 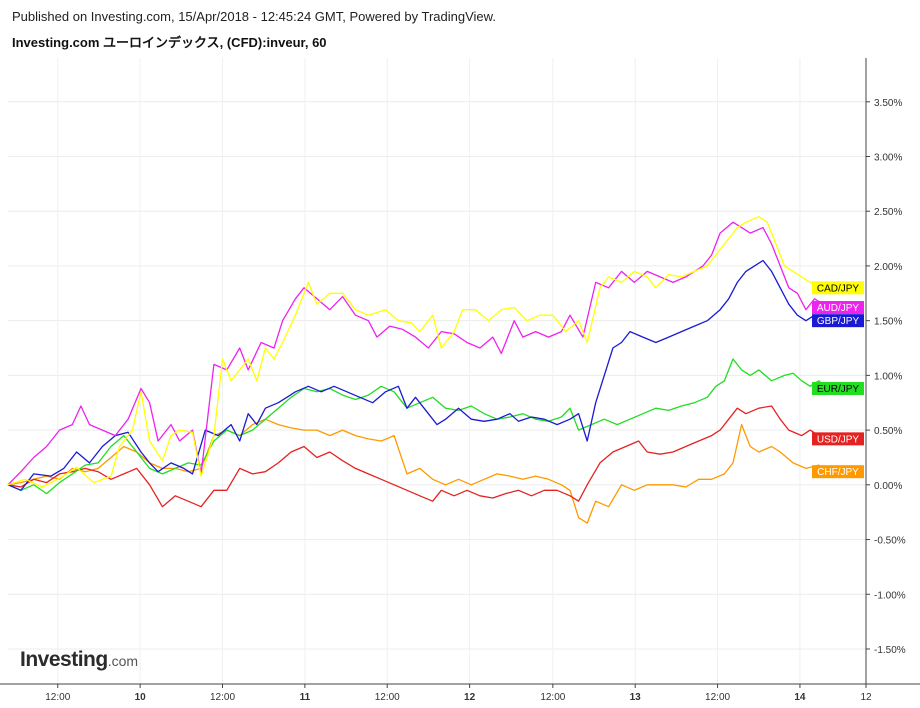 I want to click on legend-tag-label: CHF/JPY, so click(x=838, y=472).